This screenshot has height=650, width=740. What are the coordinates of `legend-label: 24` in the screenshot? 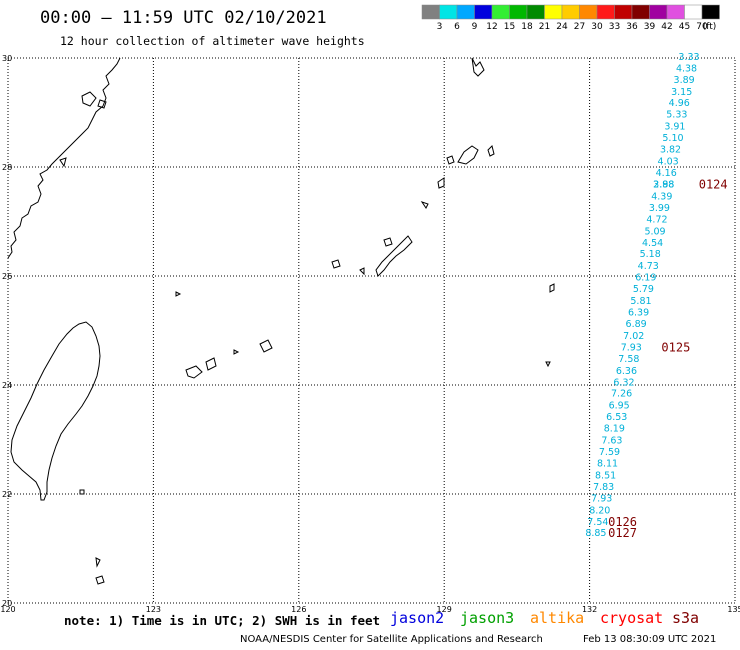 It's located at (562, 27).